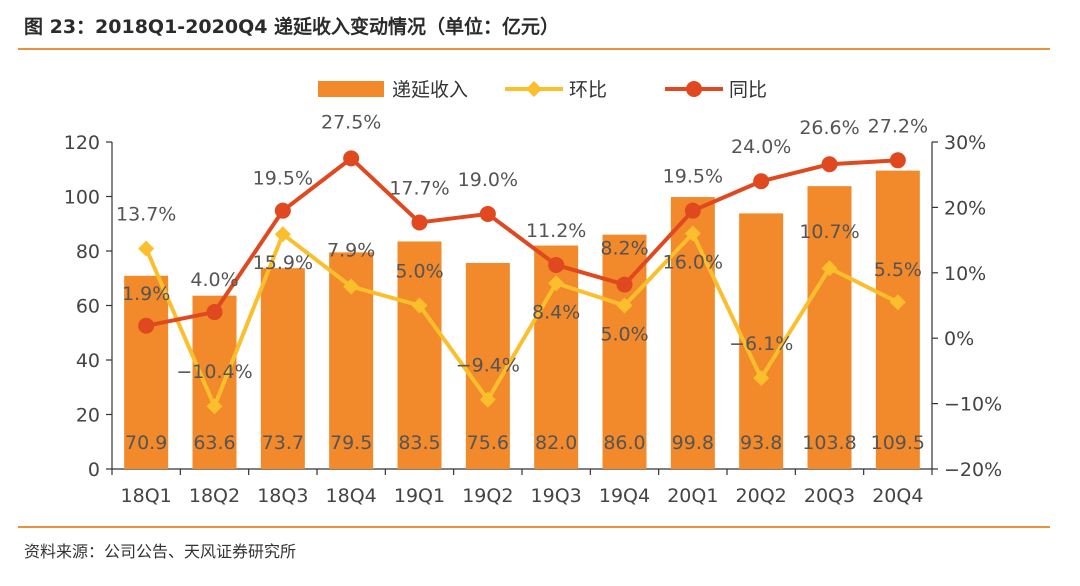  What do you see at coordinates (351, 443) in the screenshot?
I see `bar-value-label: 79.5` at bounding box center [351, 443].